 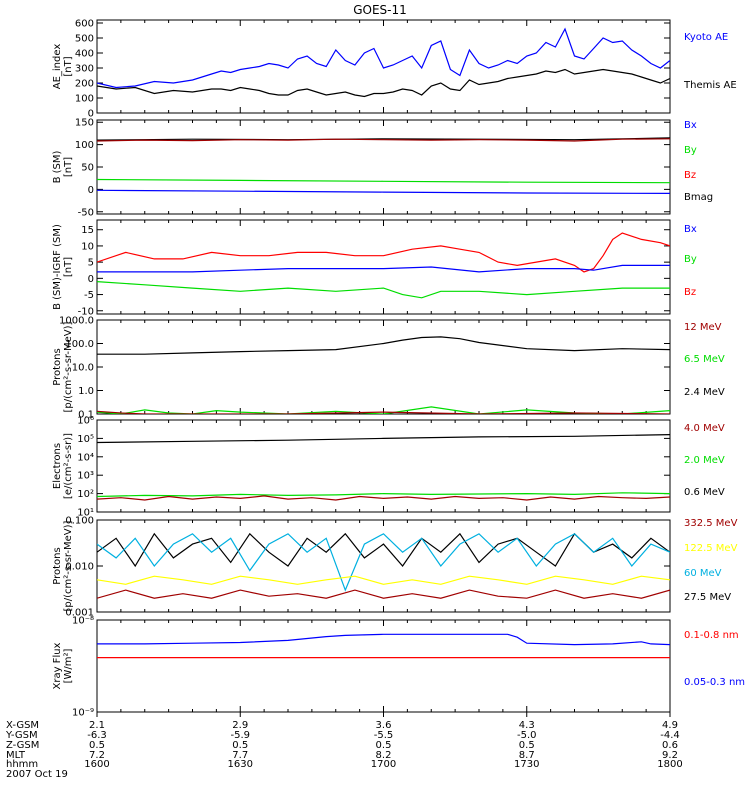 I want to click on y-tick-label: 10⁻⁸, so click(x=83, y=621).